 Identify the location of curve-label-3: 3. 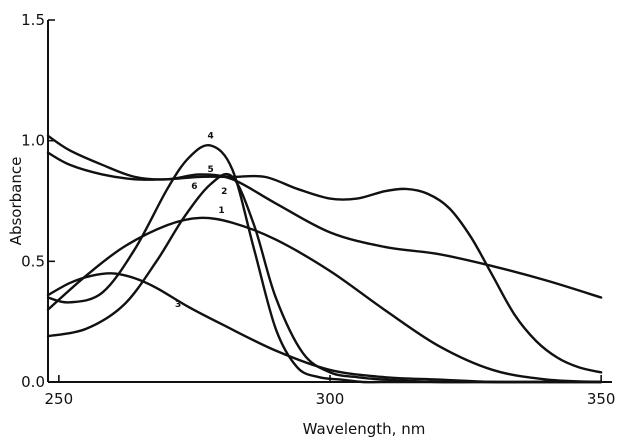
(178, 305).